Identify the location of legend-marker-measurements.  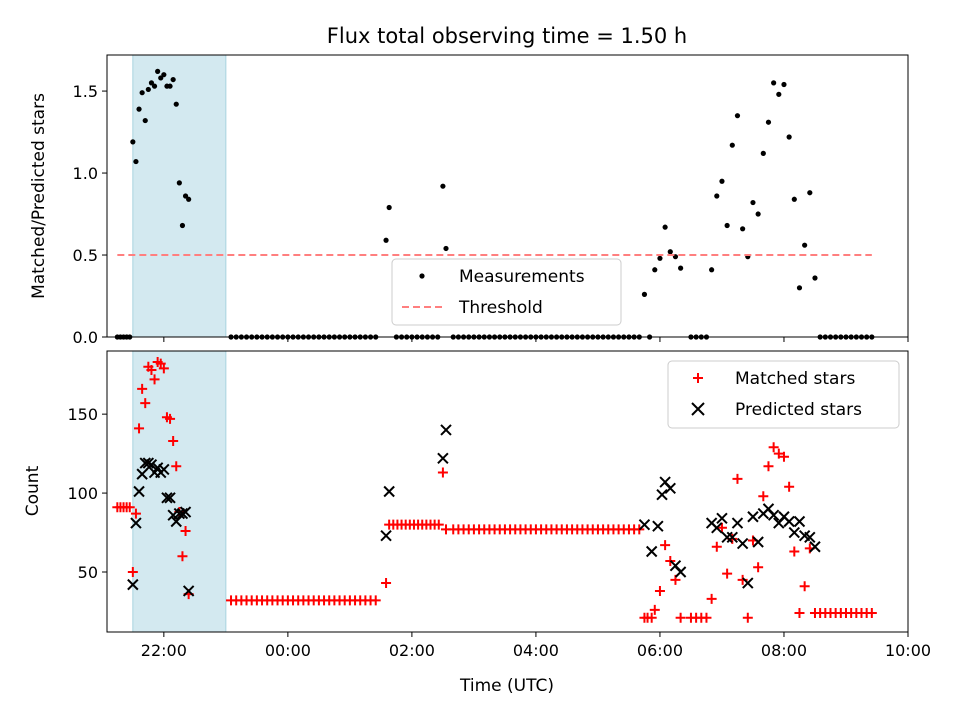
(422, 276).